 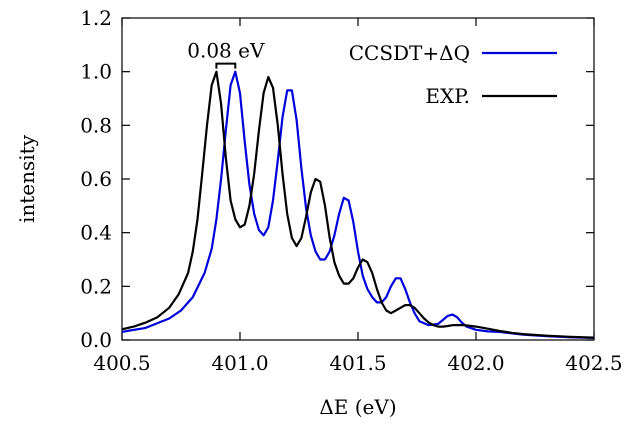 I want to click on annotation-layer: 0.08 eV, so click(x=226, y=54).